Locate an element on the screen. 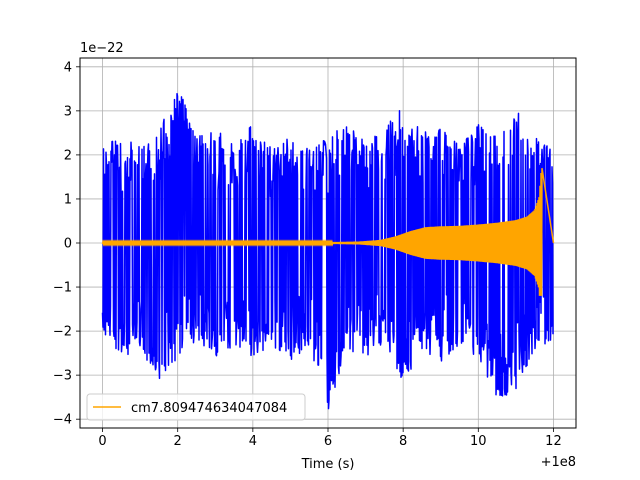 The image size is (640, 480). x-tick-label: 10 is located at coordinates (478, 441).